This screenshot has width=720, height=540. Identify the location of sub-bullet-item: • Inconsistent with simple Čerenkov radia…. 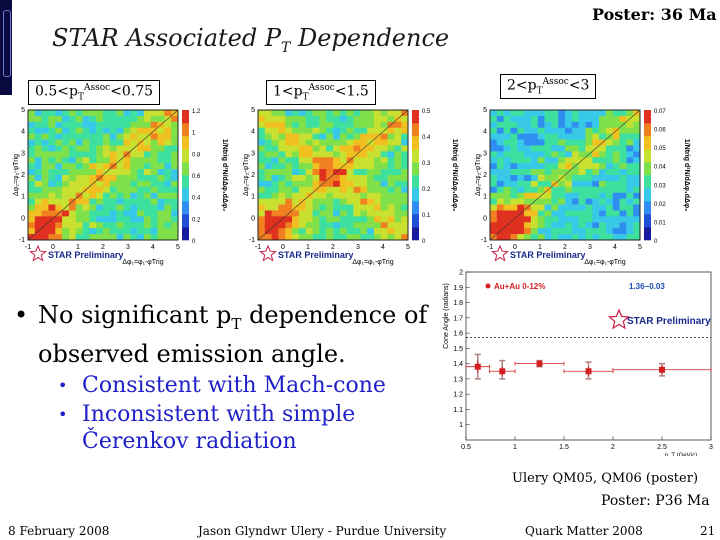
(207, 428).